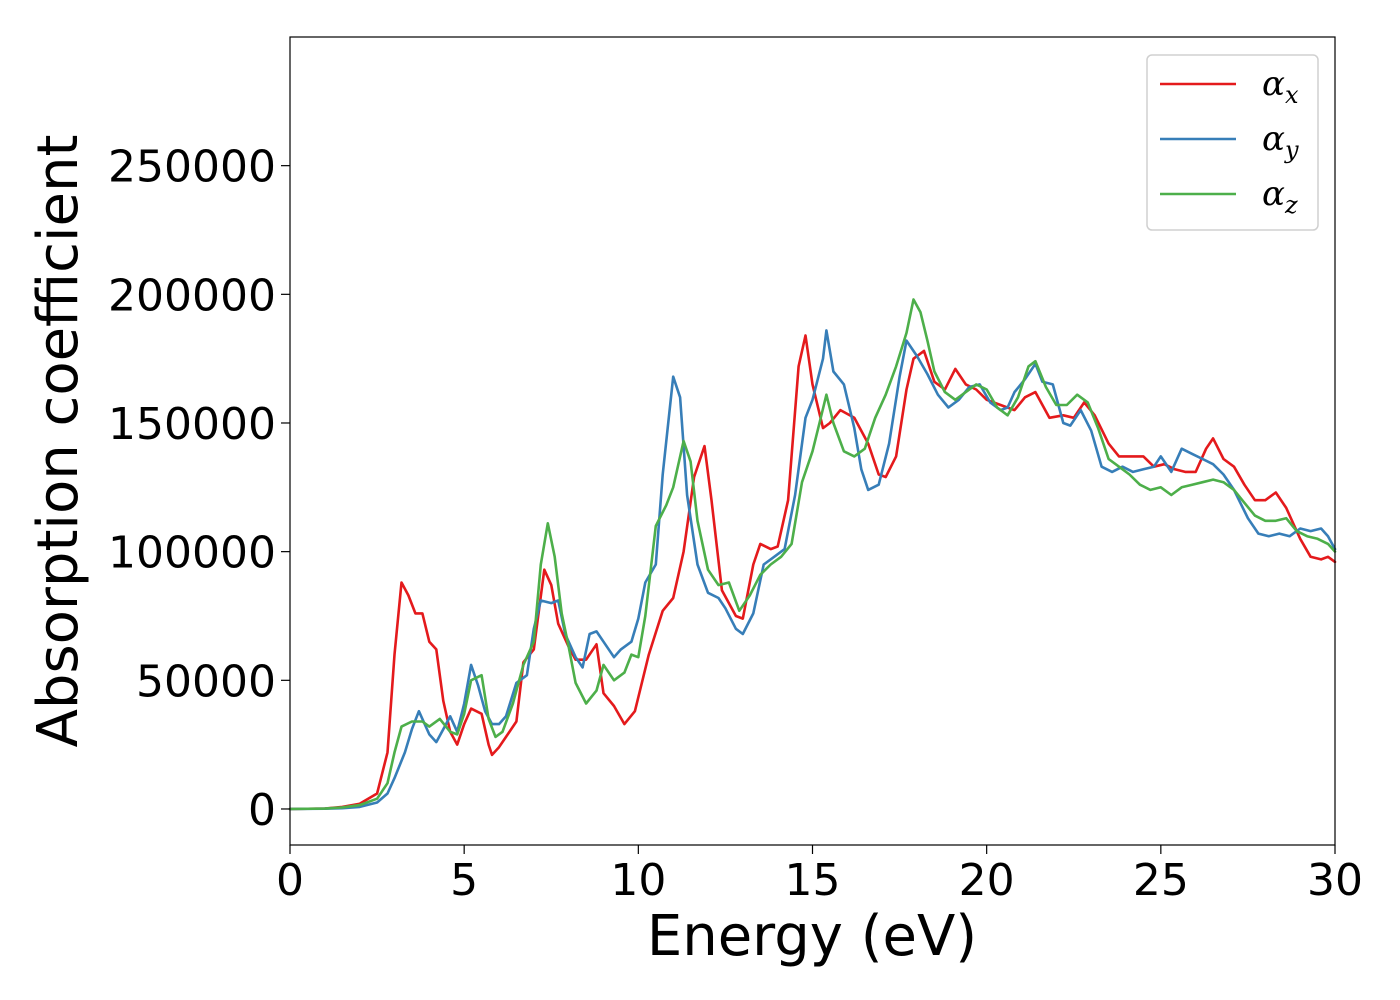  What do you see at coordinates (192, 553) in the screenshot?
I see `y-tick-label: 100000` at bounding box center [192, 553].